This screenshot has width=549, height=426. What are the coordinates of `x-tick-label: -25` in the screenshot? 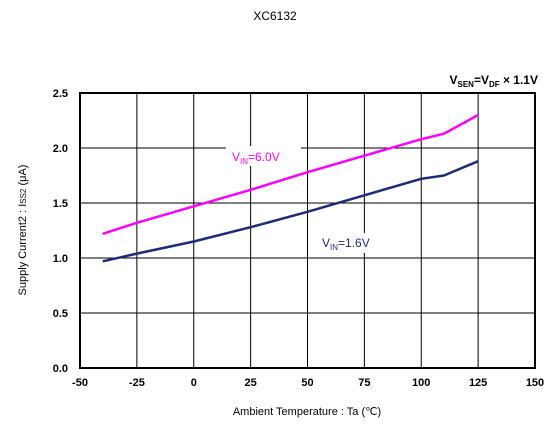 It's located at (137, 383).